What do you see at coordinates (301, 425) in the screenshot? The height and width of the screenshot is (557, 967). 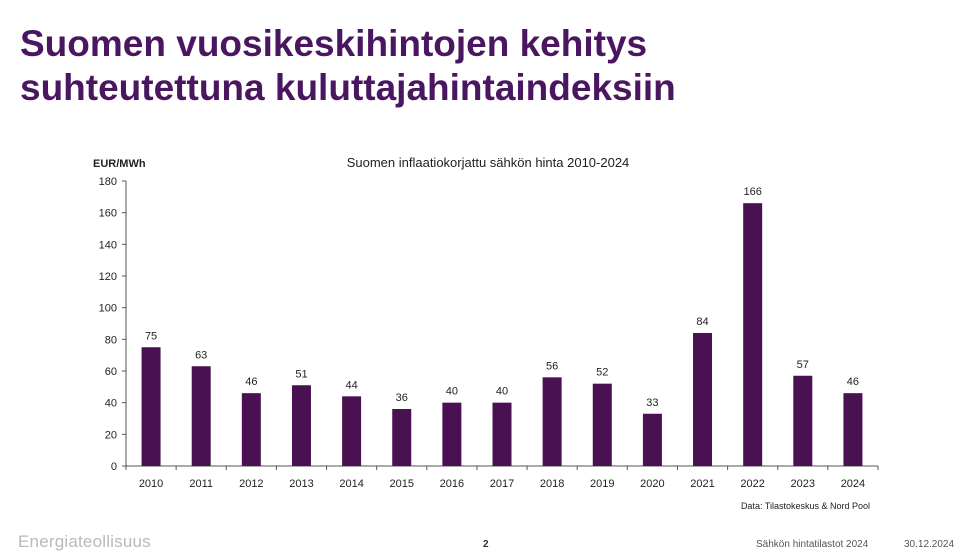 I see `bar-2013` at bounding box center [301, 425].